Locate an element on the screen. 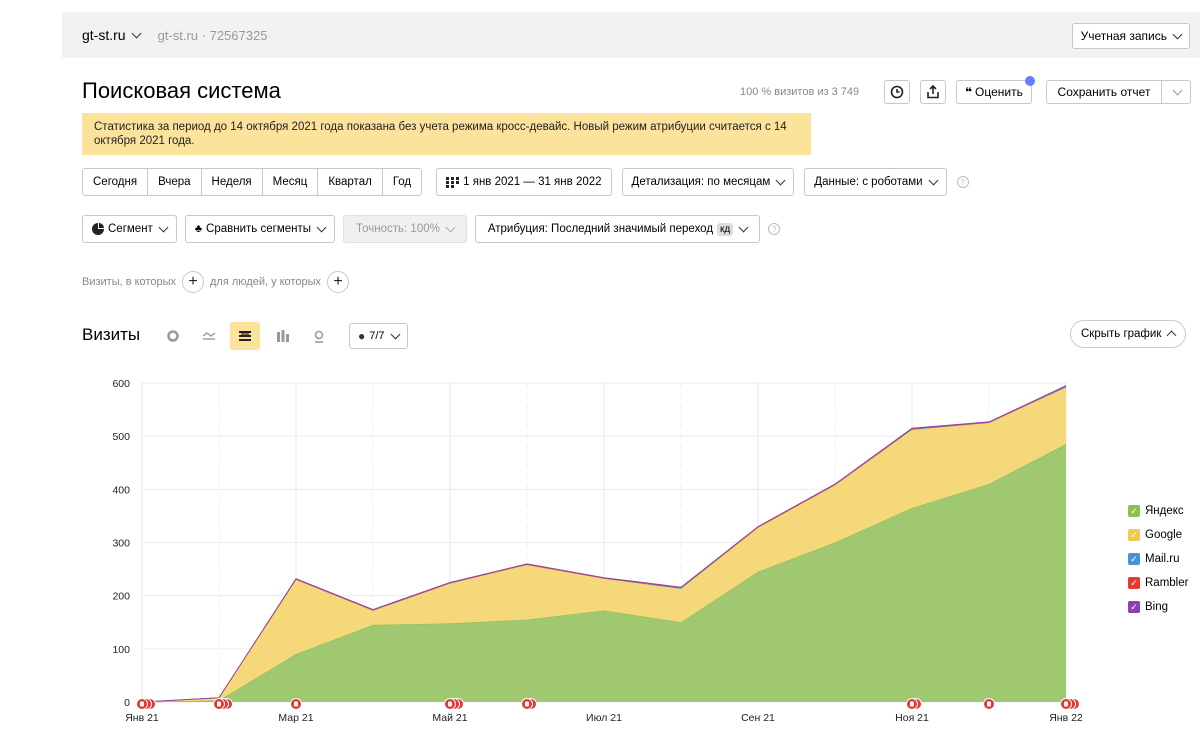 The width and height of the screenshot is (1200, 756). compare-label: Сравнить сегменты is located at coordinates (259, 229).